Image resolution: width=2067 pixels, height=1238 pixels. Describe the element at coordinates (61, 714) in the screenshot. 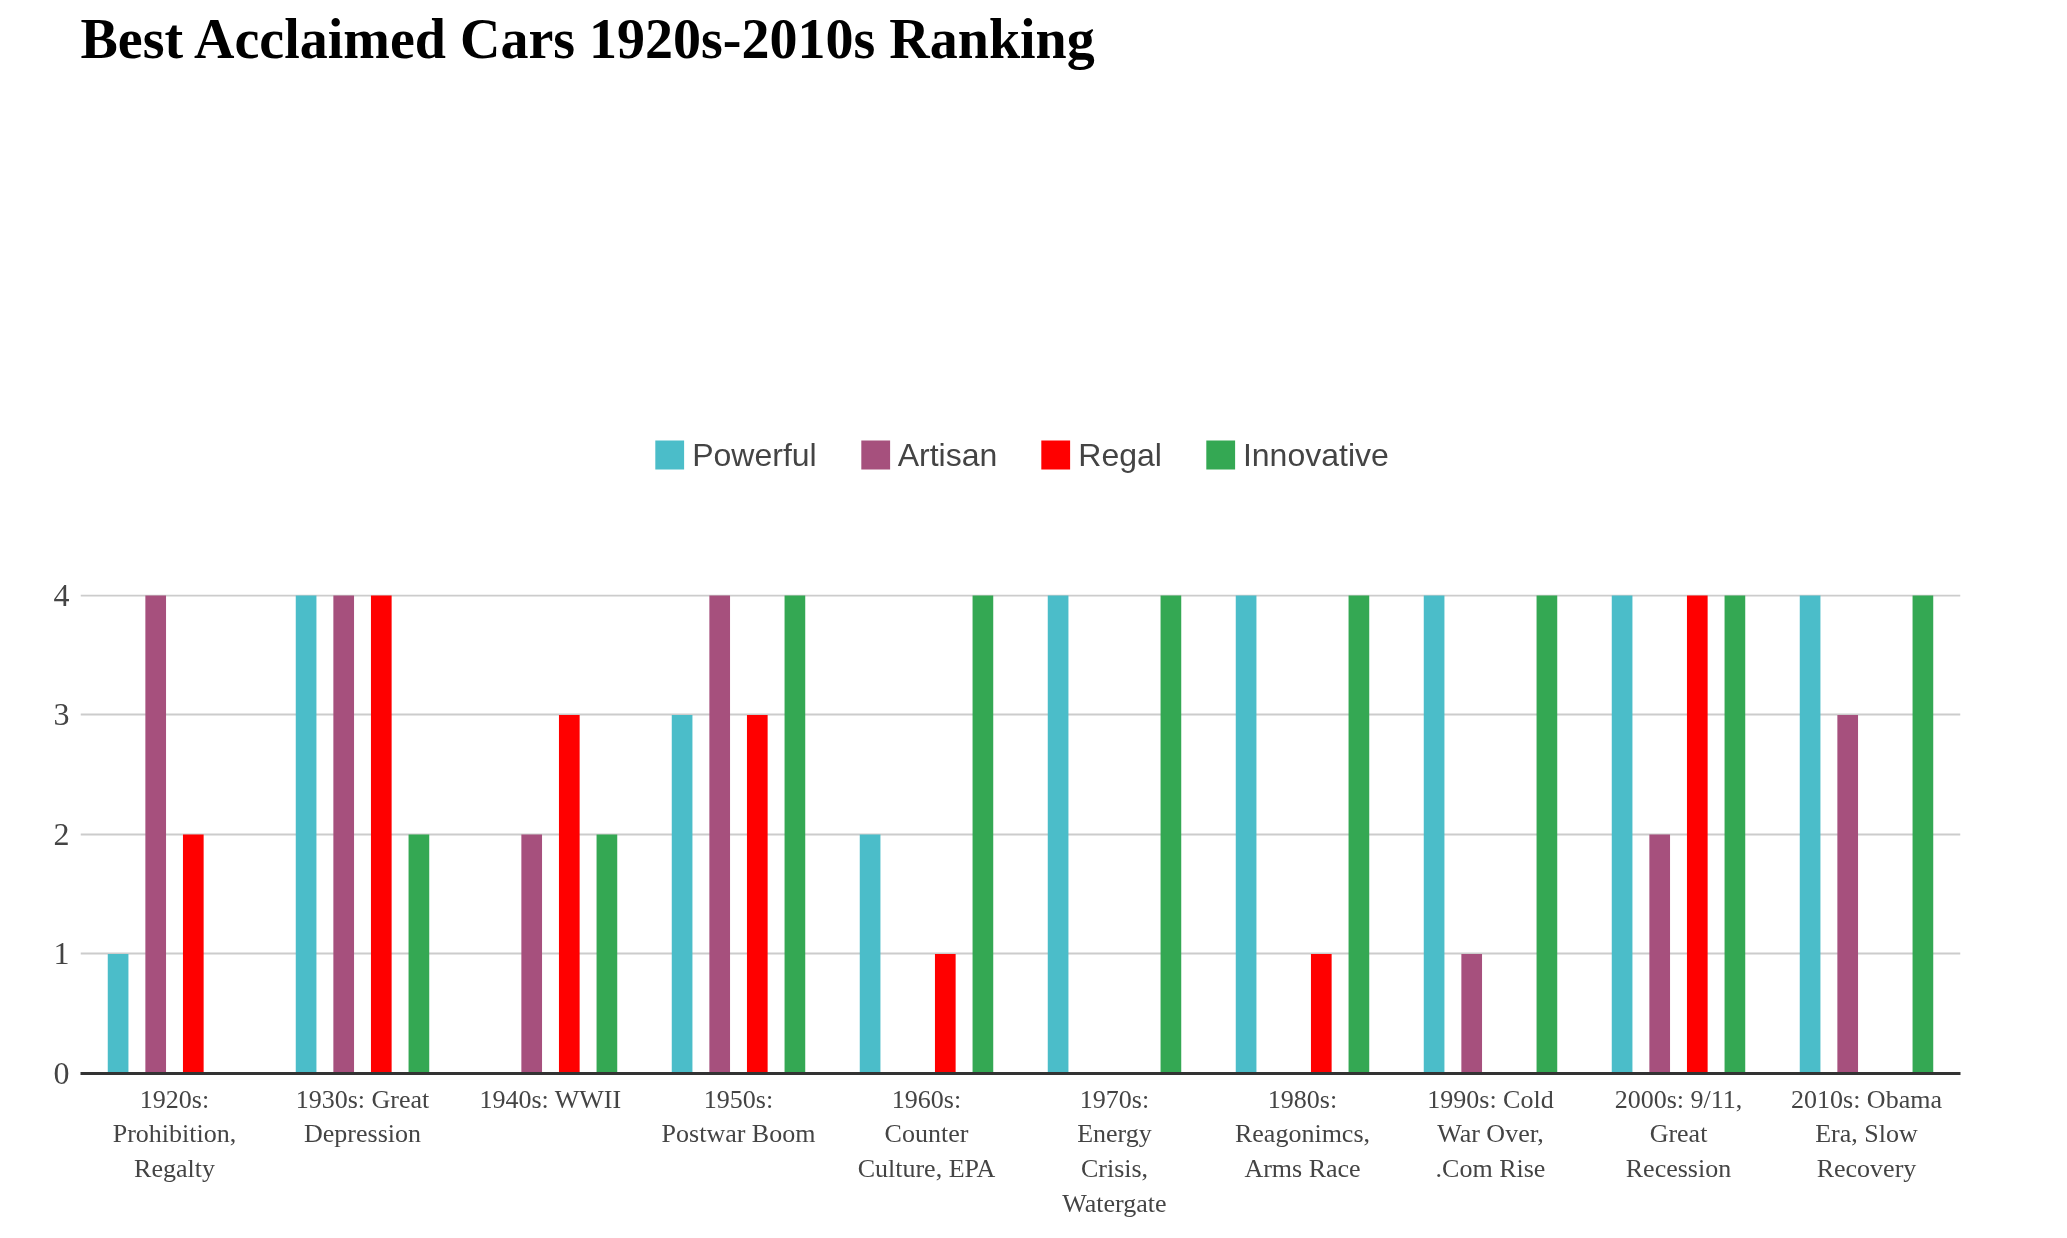

I see `y-tick-label: 3` at that location.